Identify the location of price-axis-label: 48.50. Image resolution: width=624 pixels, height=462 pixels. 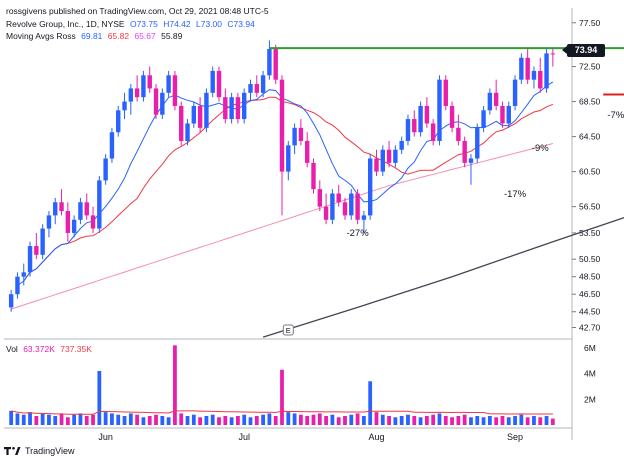
(590, 277).